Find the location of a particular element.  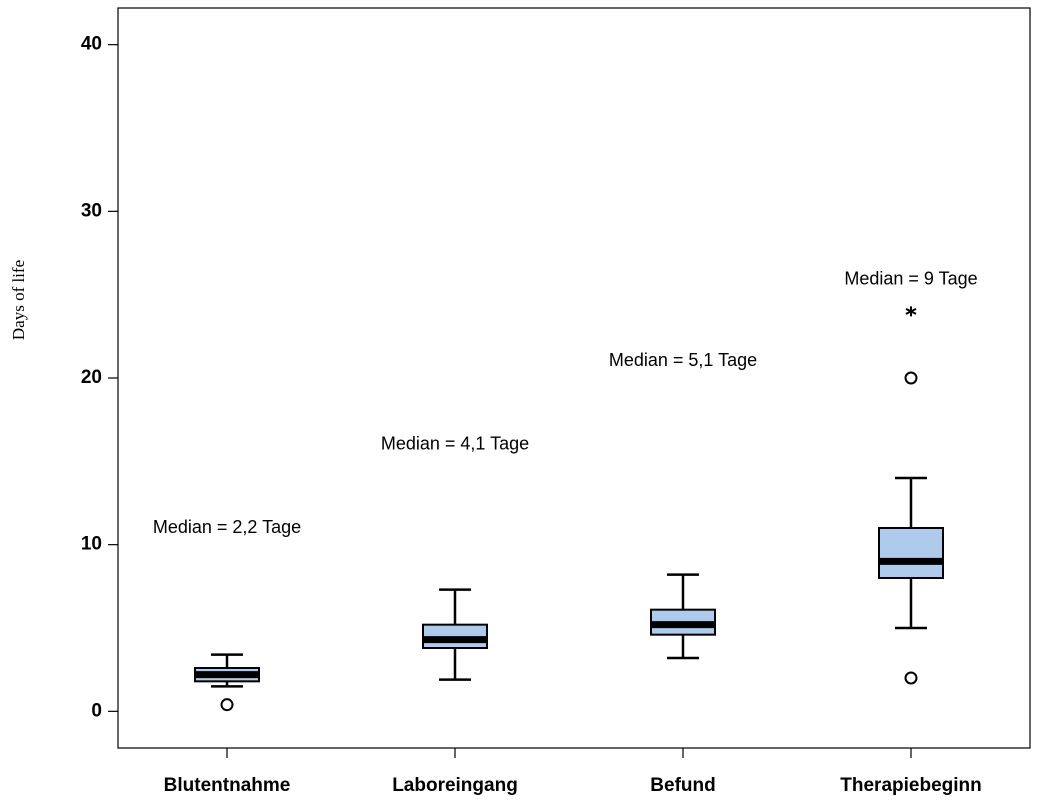

extreme is located at coordinates (911, 311).